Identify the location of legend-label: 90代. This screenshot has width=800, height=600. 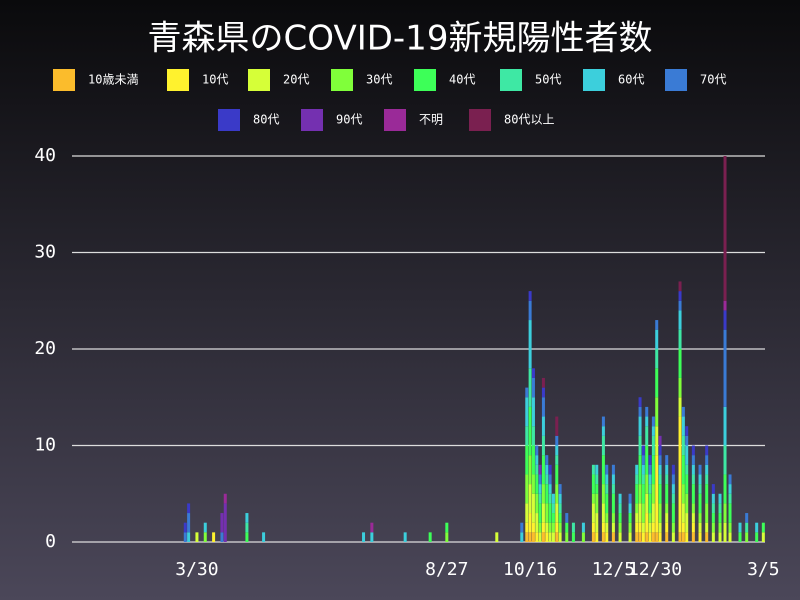
(349, 120).